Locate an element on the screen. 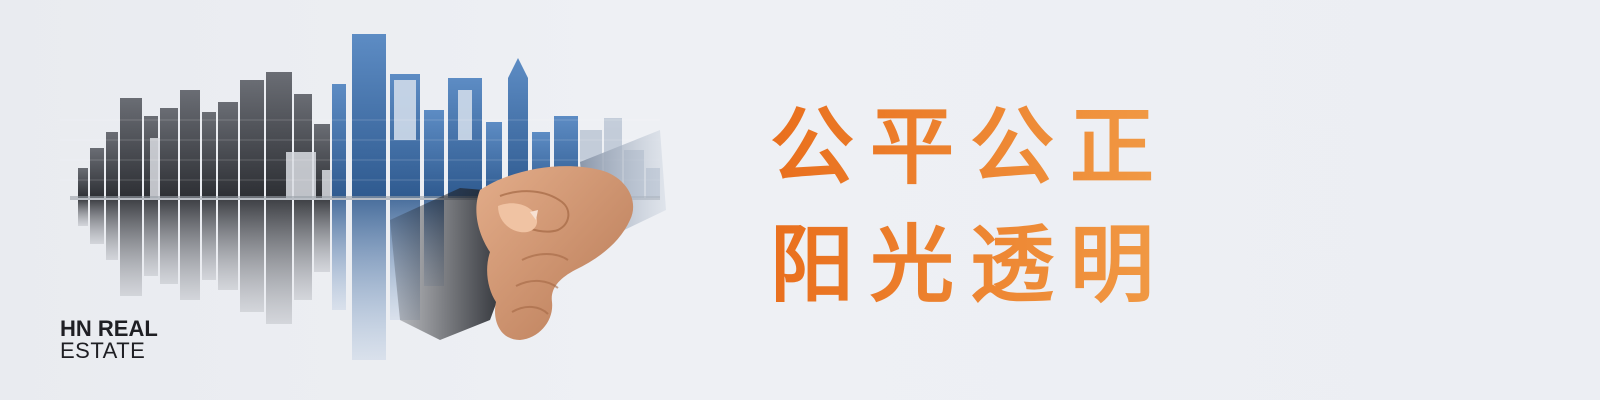 This screenshot has width=1600, height=400. brand-logo: HN REAL ESTATE is located at coordinates (160, 340).